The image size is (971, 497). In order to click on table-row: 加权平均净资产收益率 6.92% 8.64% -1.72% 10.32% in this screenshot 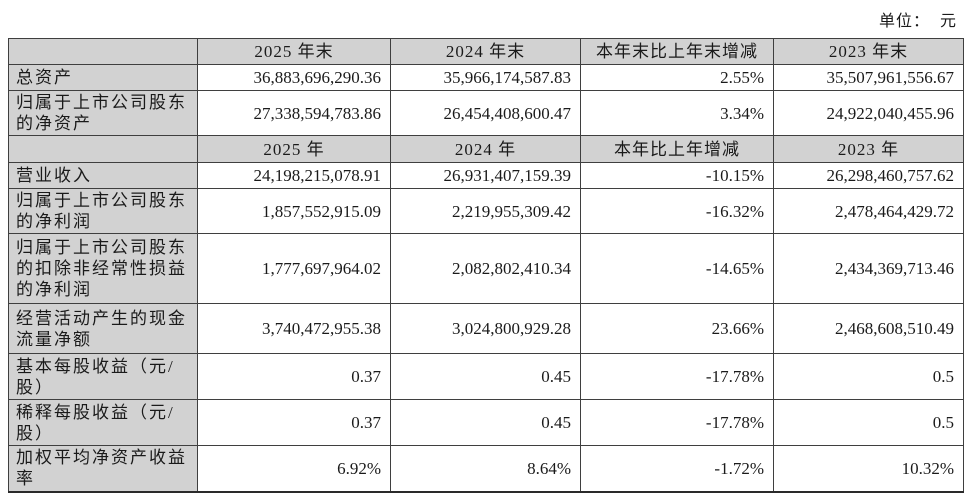, I will do `click(486, 468)`.